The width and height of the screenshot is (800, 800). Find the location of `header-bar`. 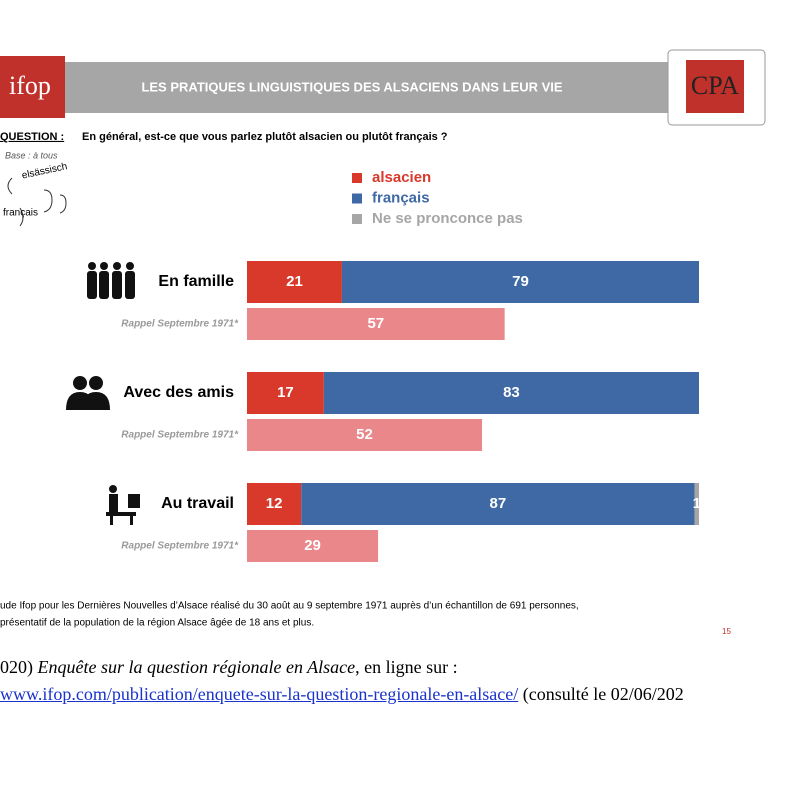

header-bar is located at coordinates (377, 87).